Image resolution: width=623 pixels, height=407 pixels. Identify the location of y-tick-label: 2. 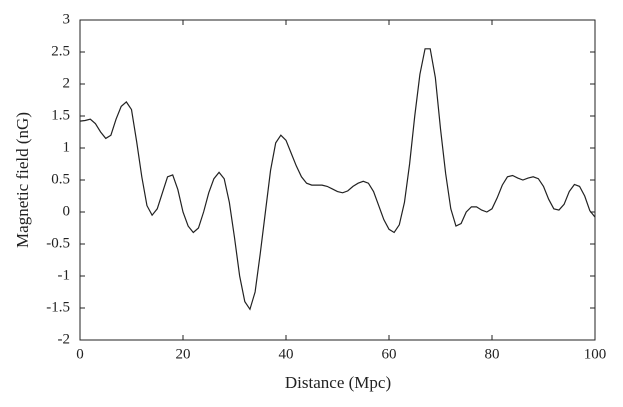
(67, 83).